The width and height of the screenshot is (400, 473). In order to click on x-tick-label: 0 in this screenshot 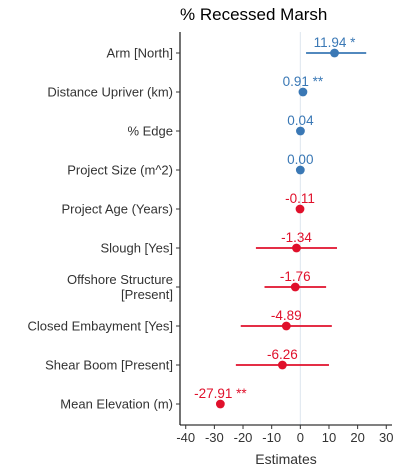, I will do `click(300, 437)`.